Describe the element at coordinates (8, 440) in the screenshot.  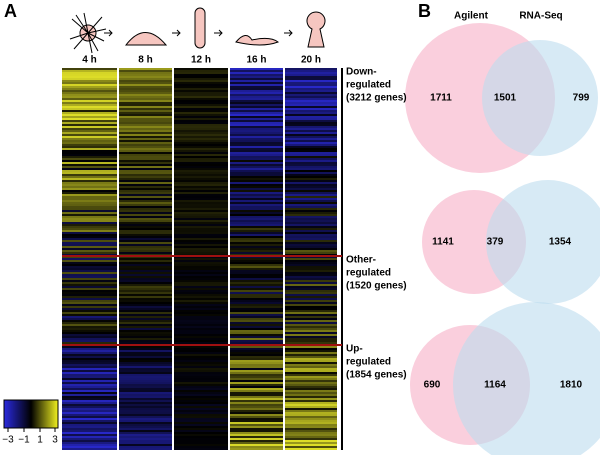
I see `colorbar-tick-label: −3` at that location.